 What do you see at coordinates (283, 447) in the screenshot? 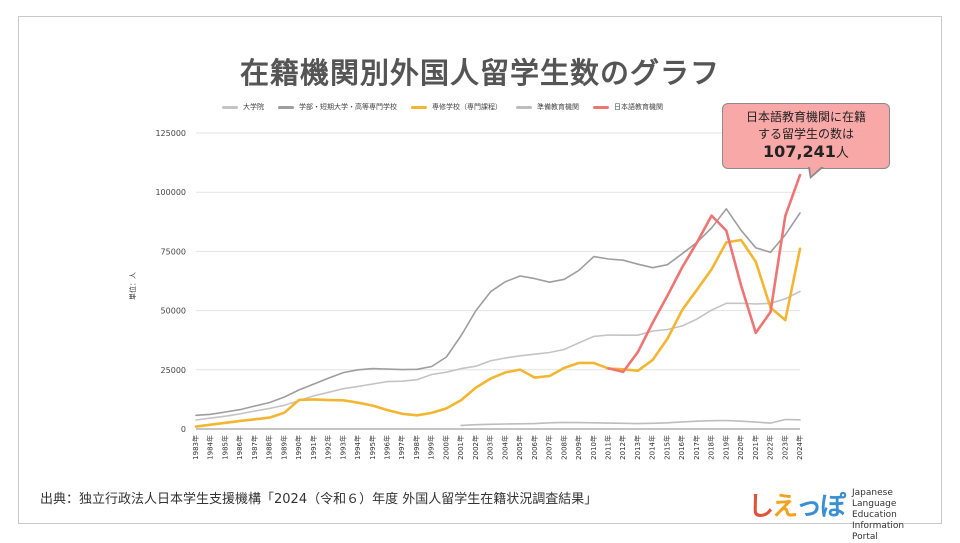
I see `x-tick-label: 1989年` at bounding box center [283, 447].